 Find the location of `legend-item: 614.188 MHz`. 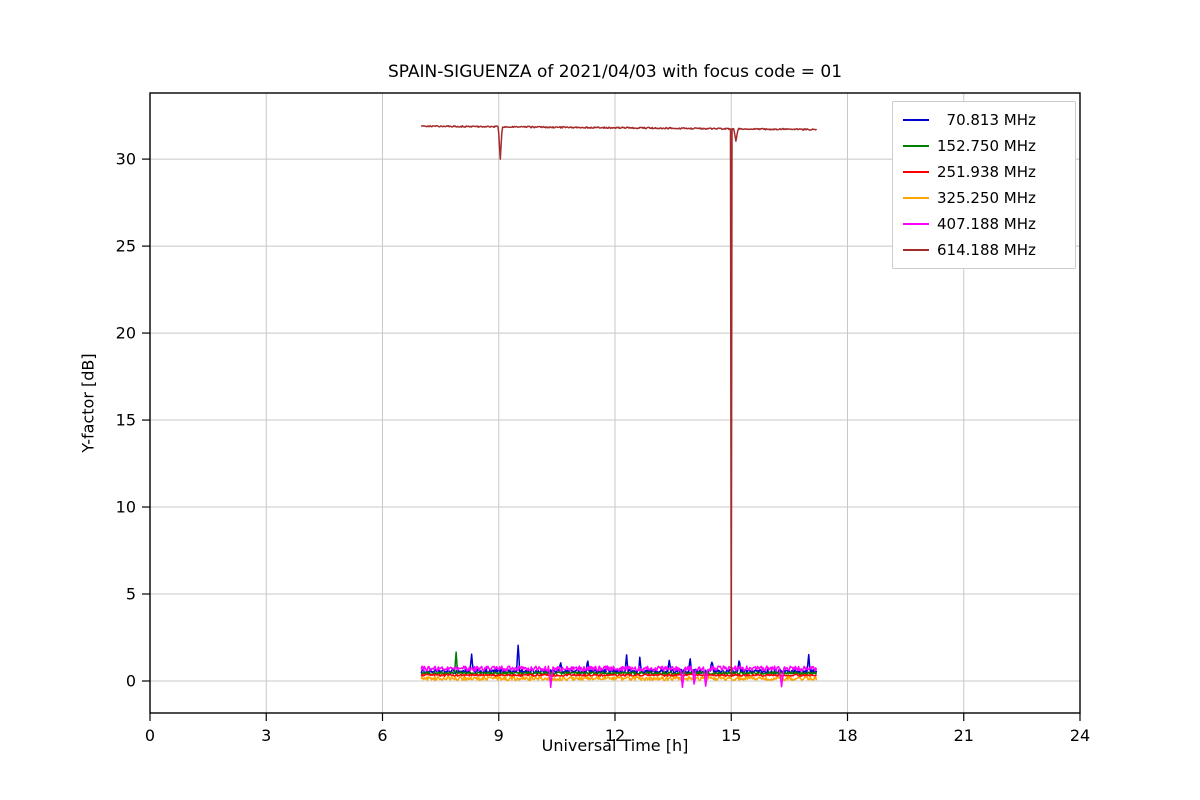

legend-item: 614.188 MHz is located at coordinates (985, 250).